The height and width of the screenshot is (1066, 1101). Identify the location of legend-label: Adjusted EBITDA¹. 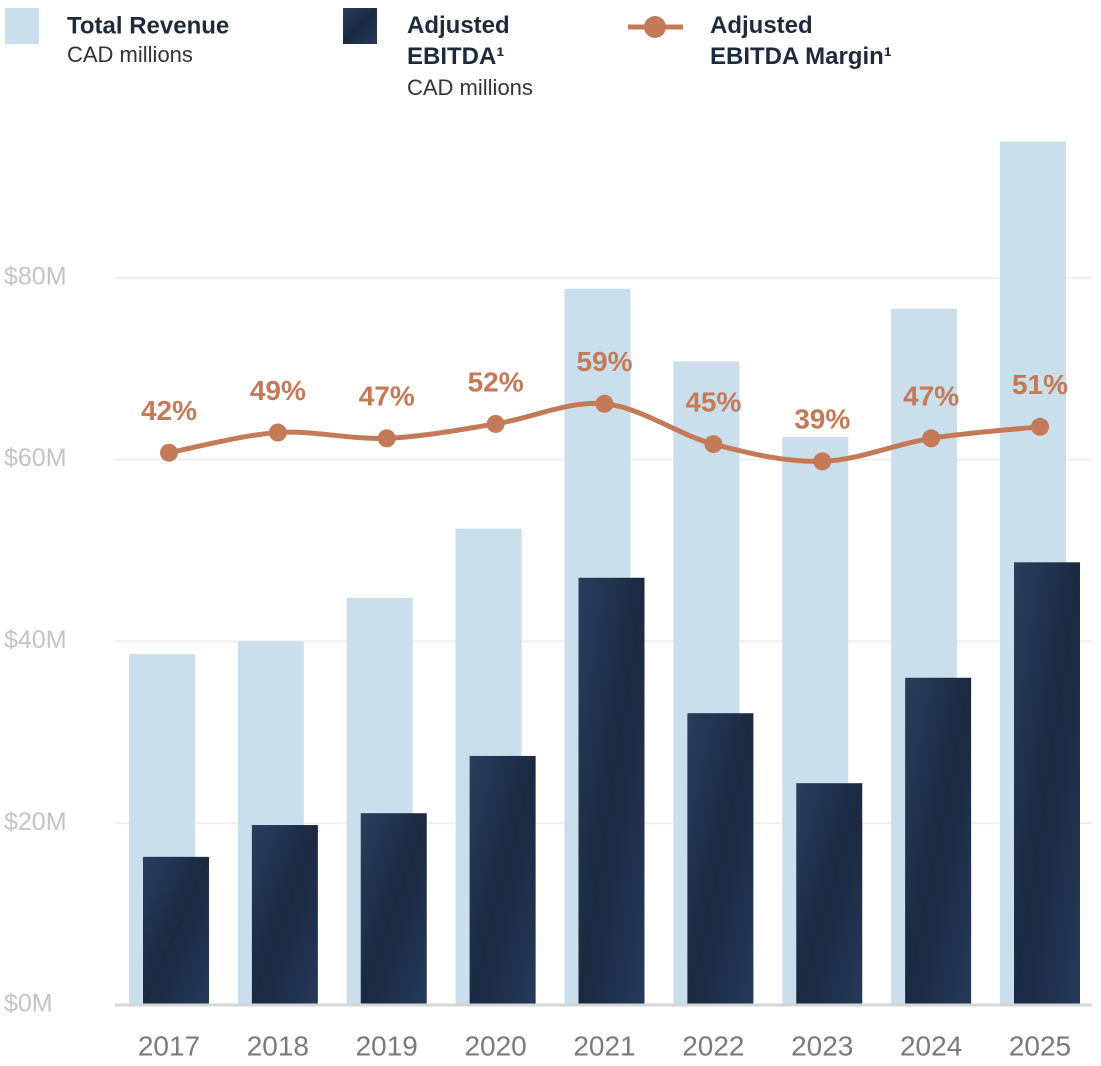
(458, 41).